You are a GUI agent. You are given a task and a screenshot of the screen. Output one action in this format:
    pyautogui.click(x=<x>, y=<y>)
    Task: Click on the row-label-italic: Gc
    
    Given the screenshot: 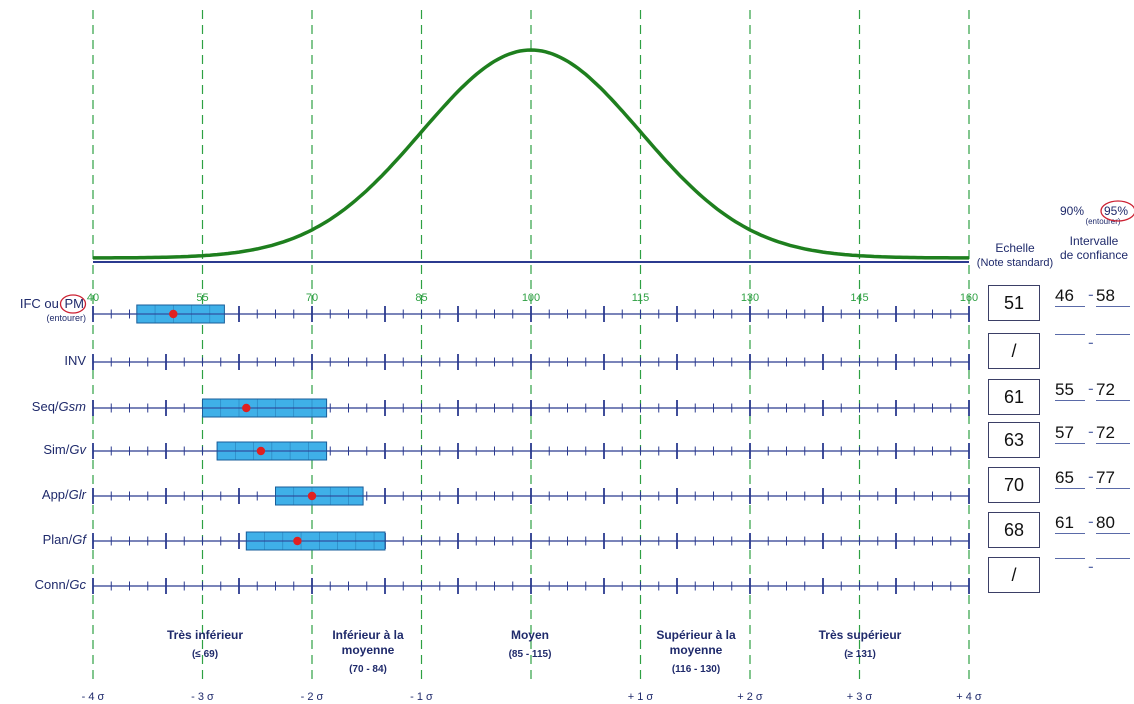 What is the action you would take?
    pyautogui.click(x=77, y=584)
    